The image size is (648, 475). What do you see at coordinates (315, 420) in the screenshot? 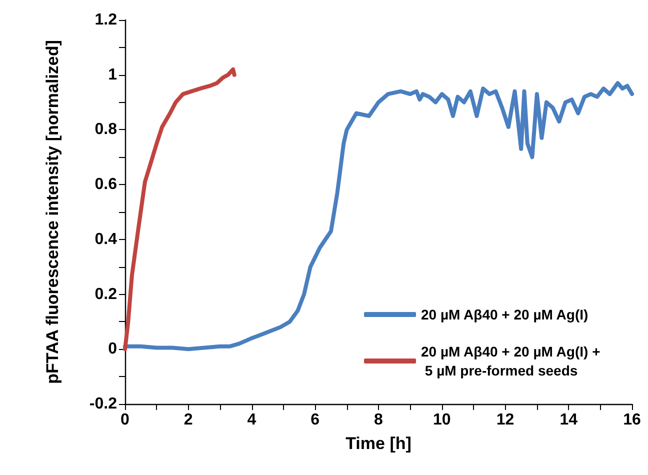
I see `x-tick-label: 6` at bounding box center [315, 420].